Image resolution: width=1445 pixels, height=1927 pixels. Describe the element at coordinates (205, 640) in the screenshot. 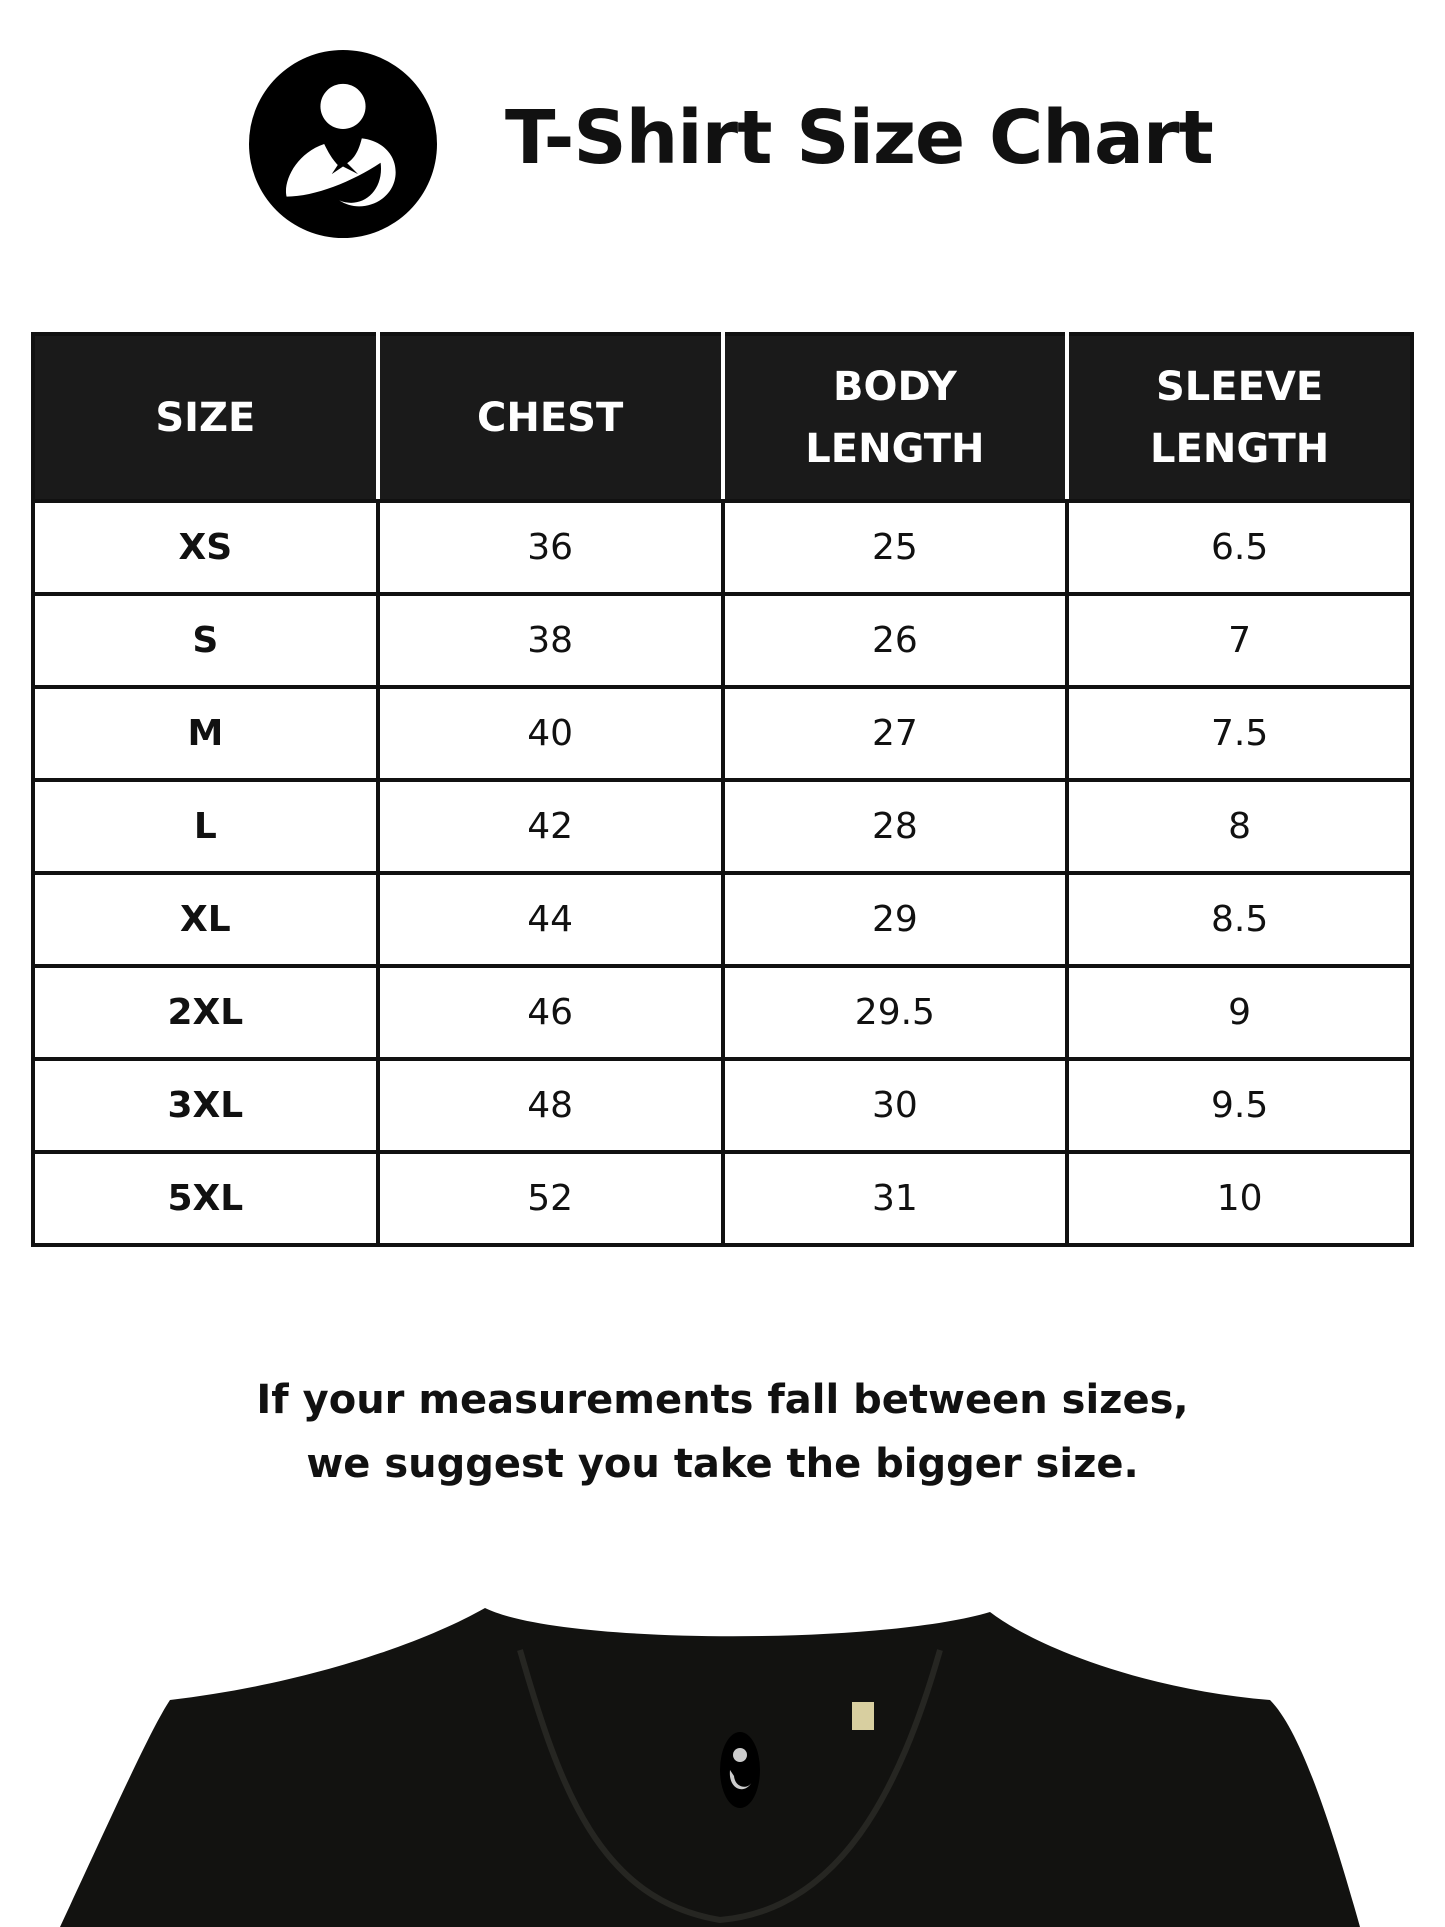

I see `size-cell: S` at that location.